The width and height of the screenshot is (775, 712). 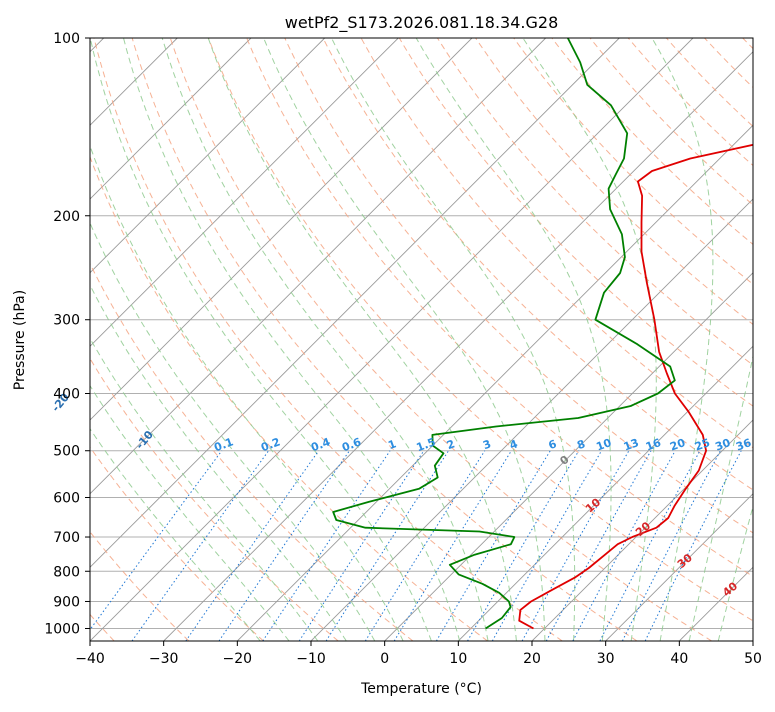 I want to click on y-tick-label: 700, so click(x=66, y=538).